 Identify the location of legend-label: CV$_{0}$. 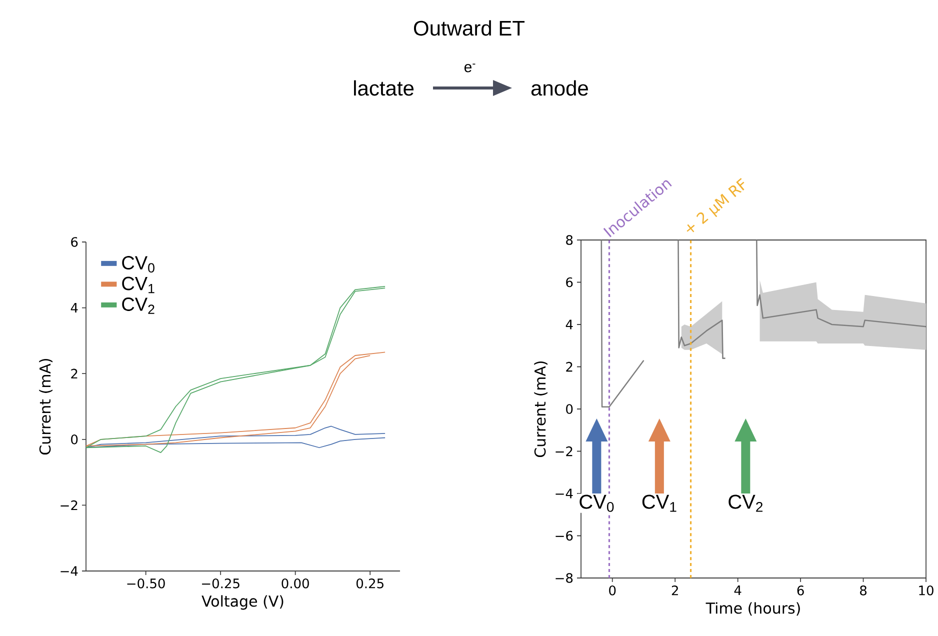
(138, 264).